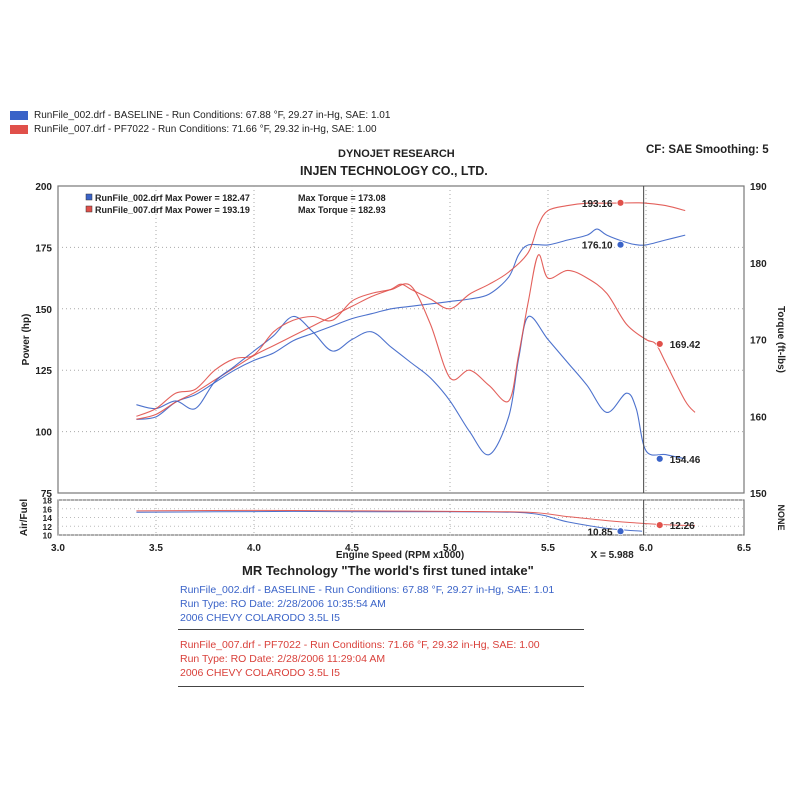  What do you see at coordinates (758, 341) in the screenshot?
I see `torque-tick-label: 170` at bounding box center [758, 341].